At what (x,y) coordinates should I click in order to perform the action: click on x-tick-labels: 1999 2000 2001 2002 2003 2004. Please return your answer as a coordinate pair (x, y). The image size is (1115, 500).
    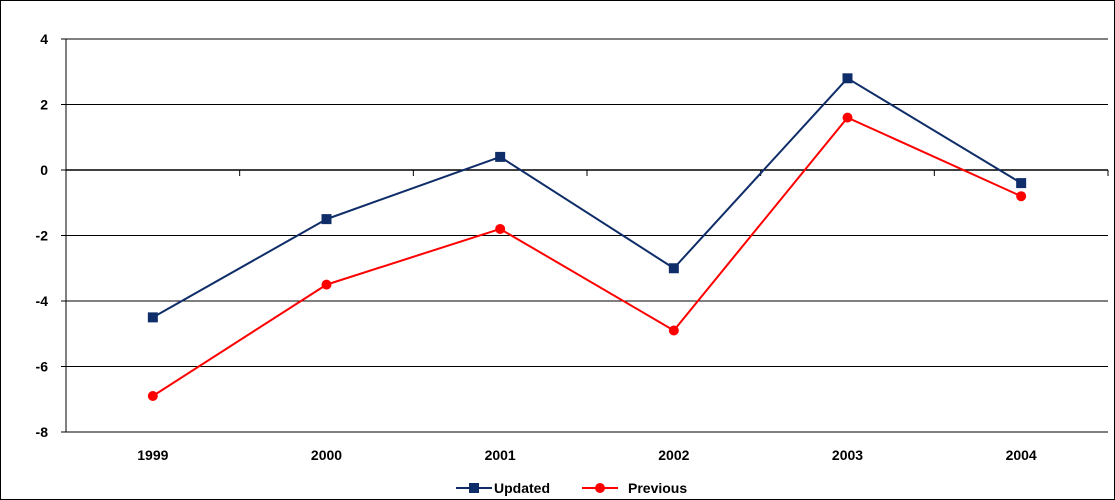
    Looking at the image, I should click on (587, 455).